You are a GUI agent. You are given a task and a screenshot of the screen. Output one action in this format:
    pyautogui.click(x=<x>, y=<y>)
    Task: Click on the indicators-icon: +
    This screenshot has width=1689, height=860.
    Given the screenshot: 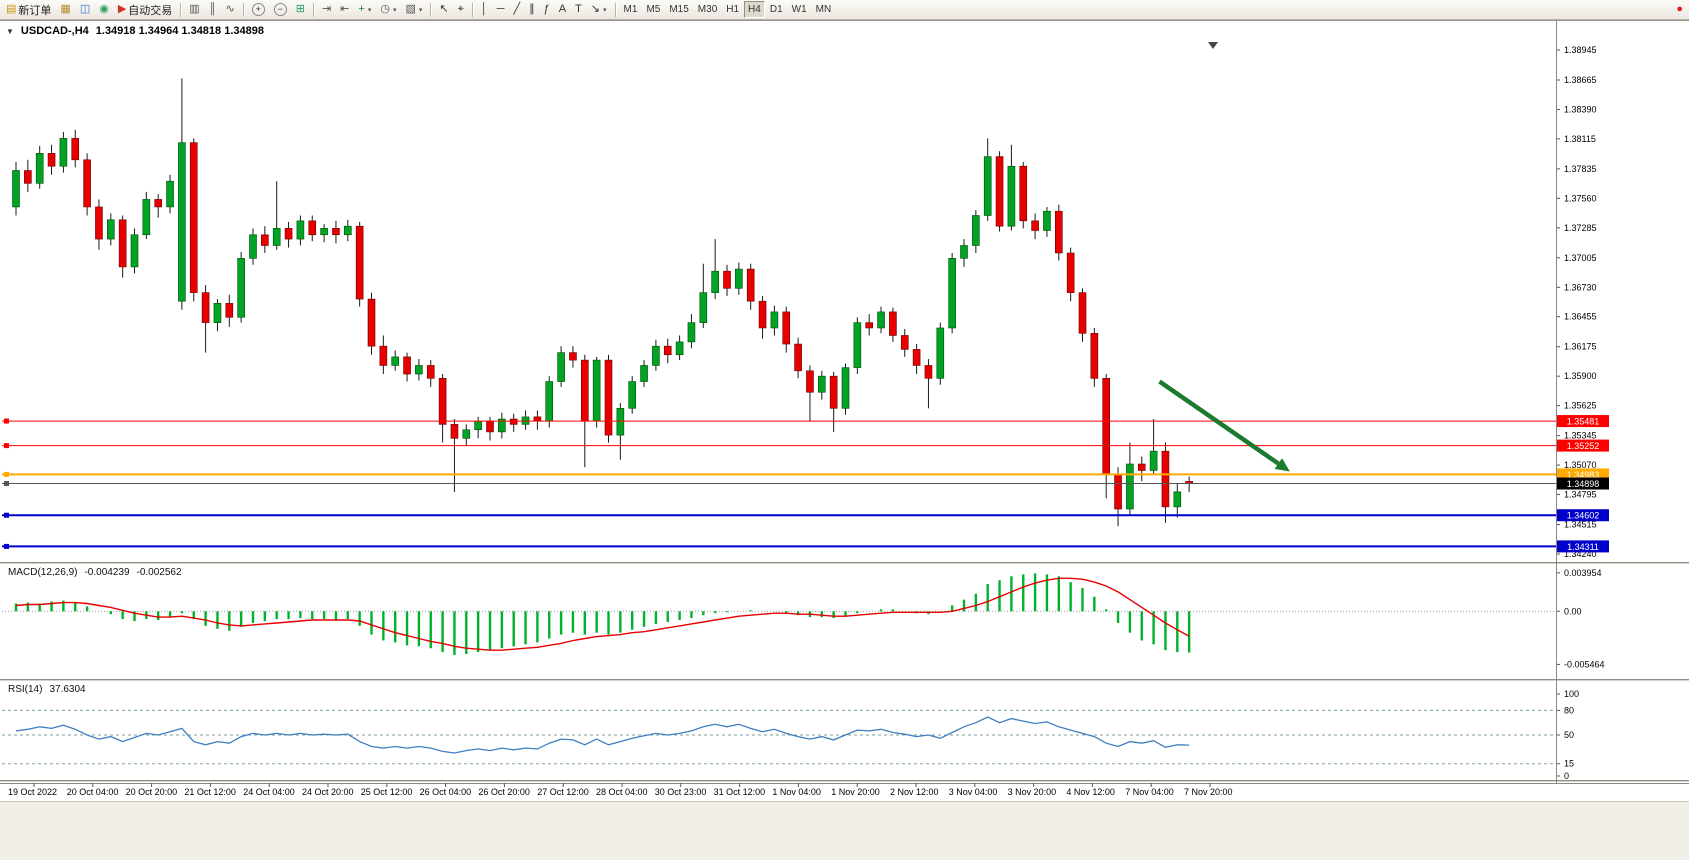 What is the action you would take?
    pyautogui.click(x=361, y=9)
    